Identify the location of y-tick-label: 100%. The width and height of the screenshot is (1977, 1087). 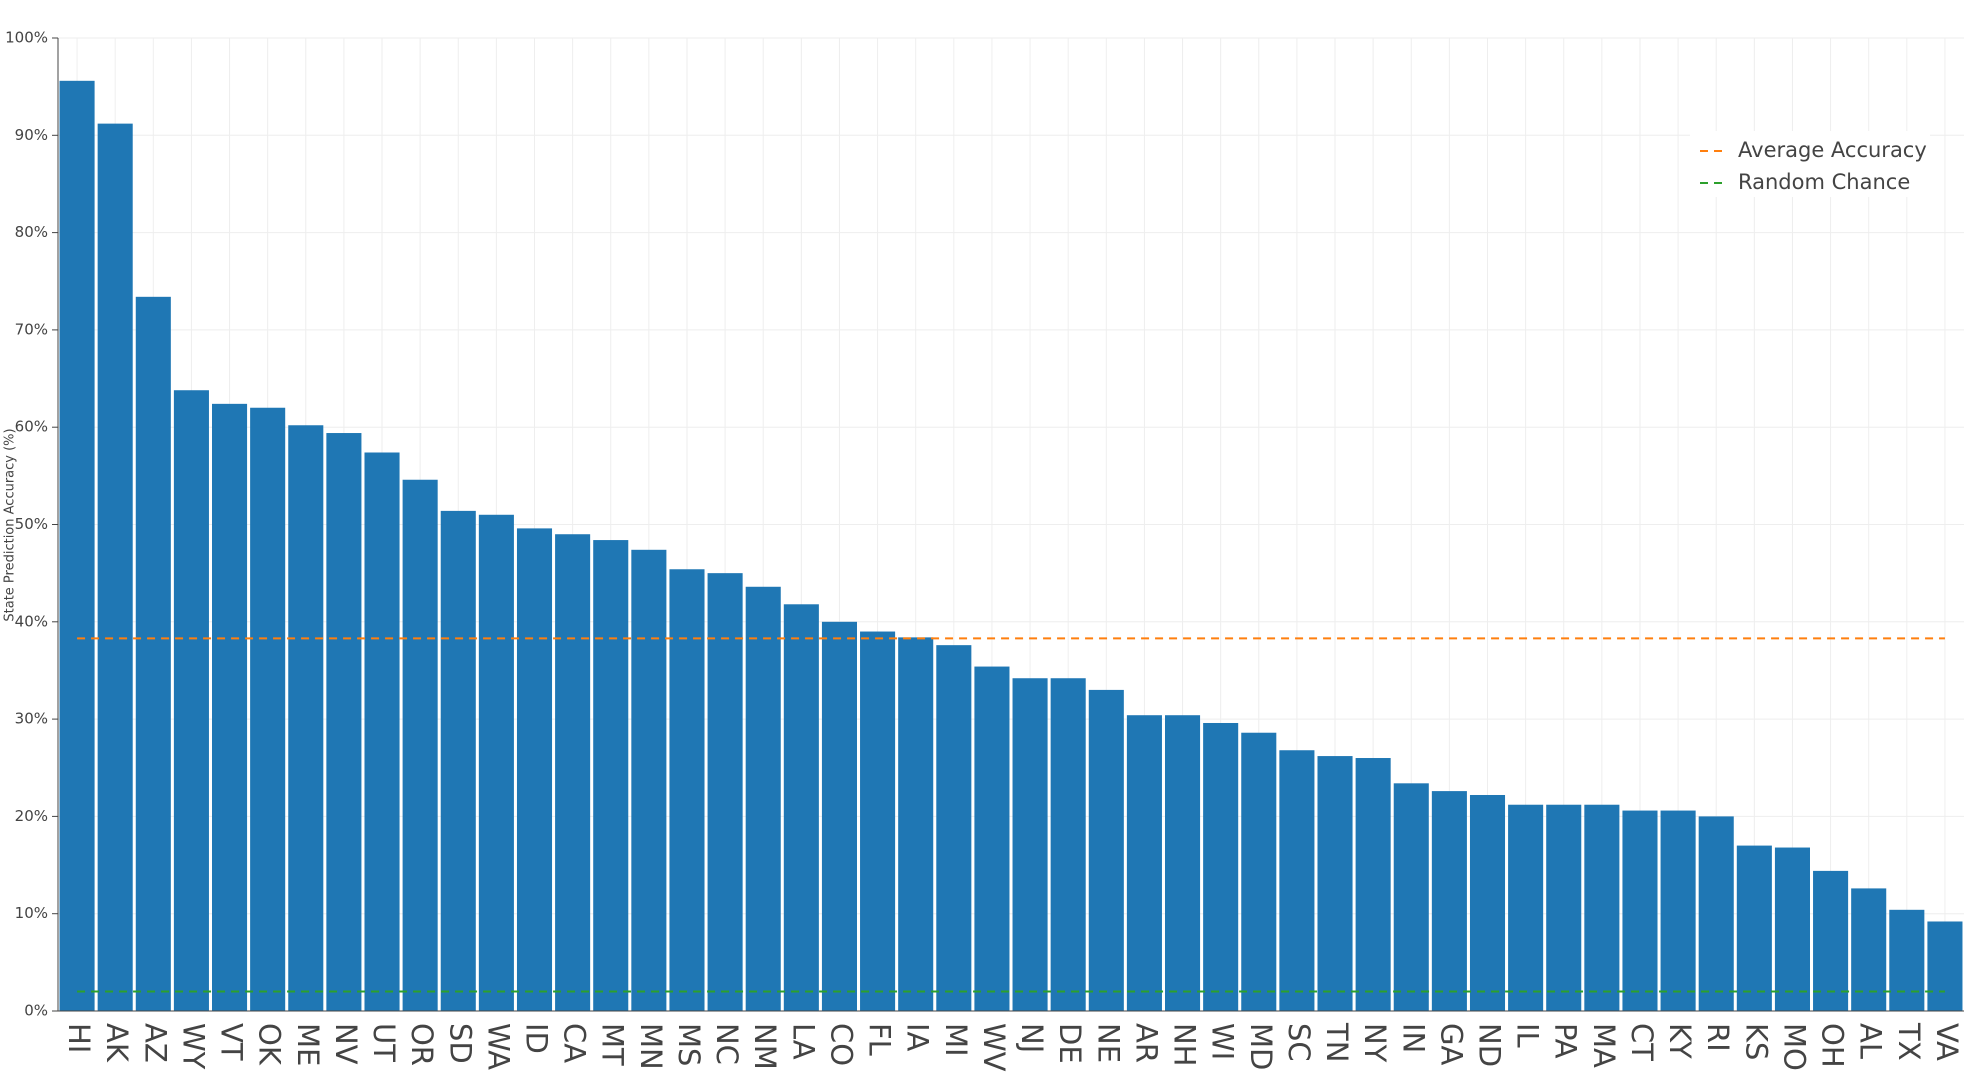
(26, 38).